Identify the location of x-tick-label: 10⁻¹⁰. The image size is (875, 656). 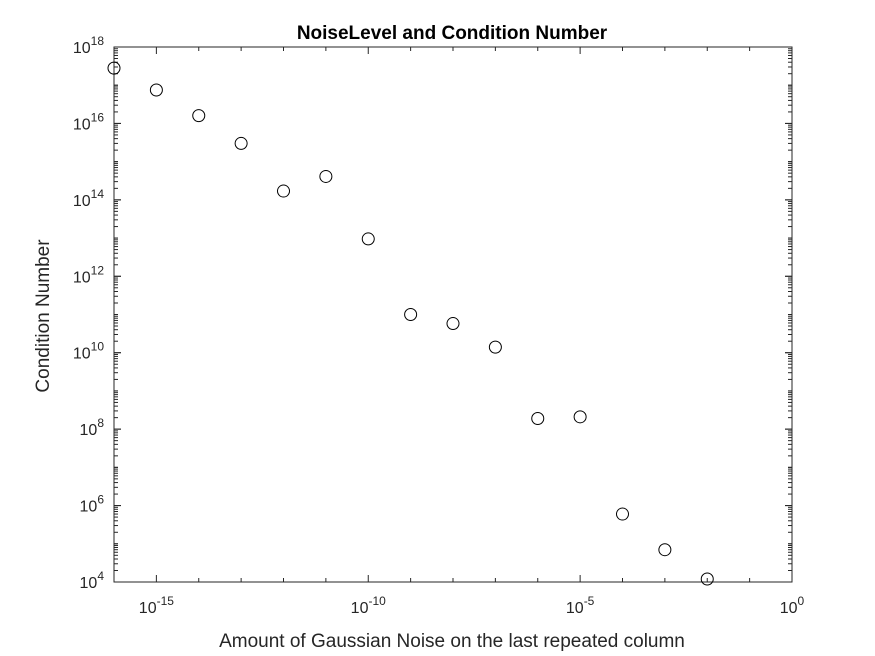
(368, 605).